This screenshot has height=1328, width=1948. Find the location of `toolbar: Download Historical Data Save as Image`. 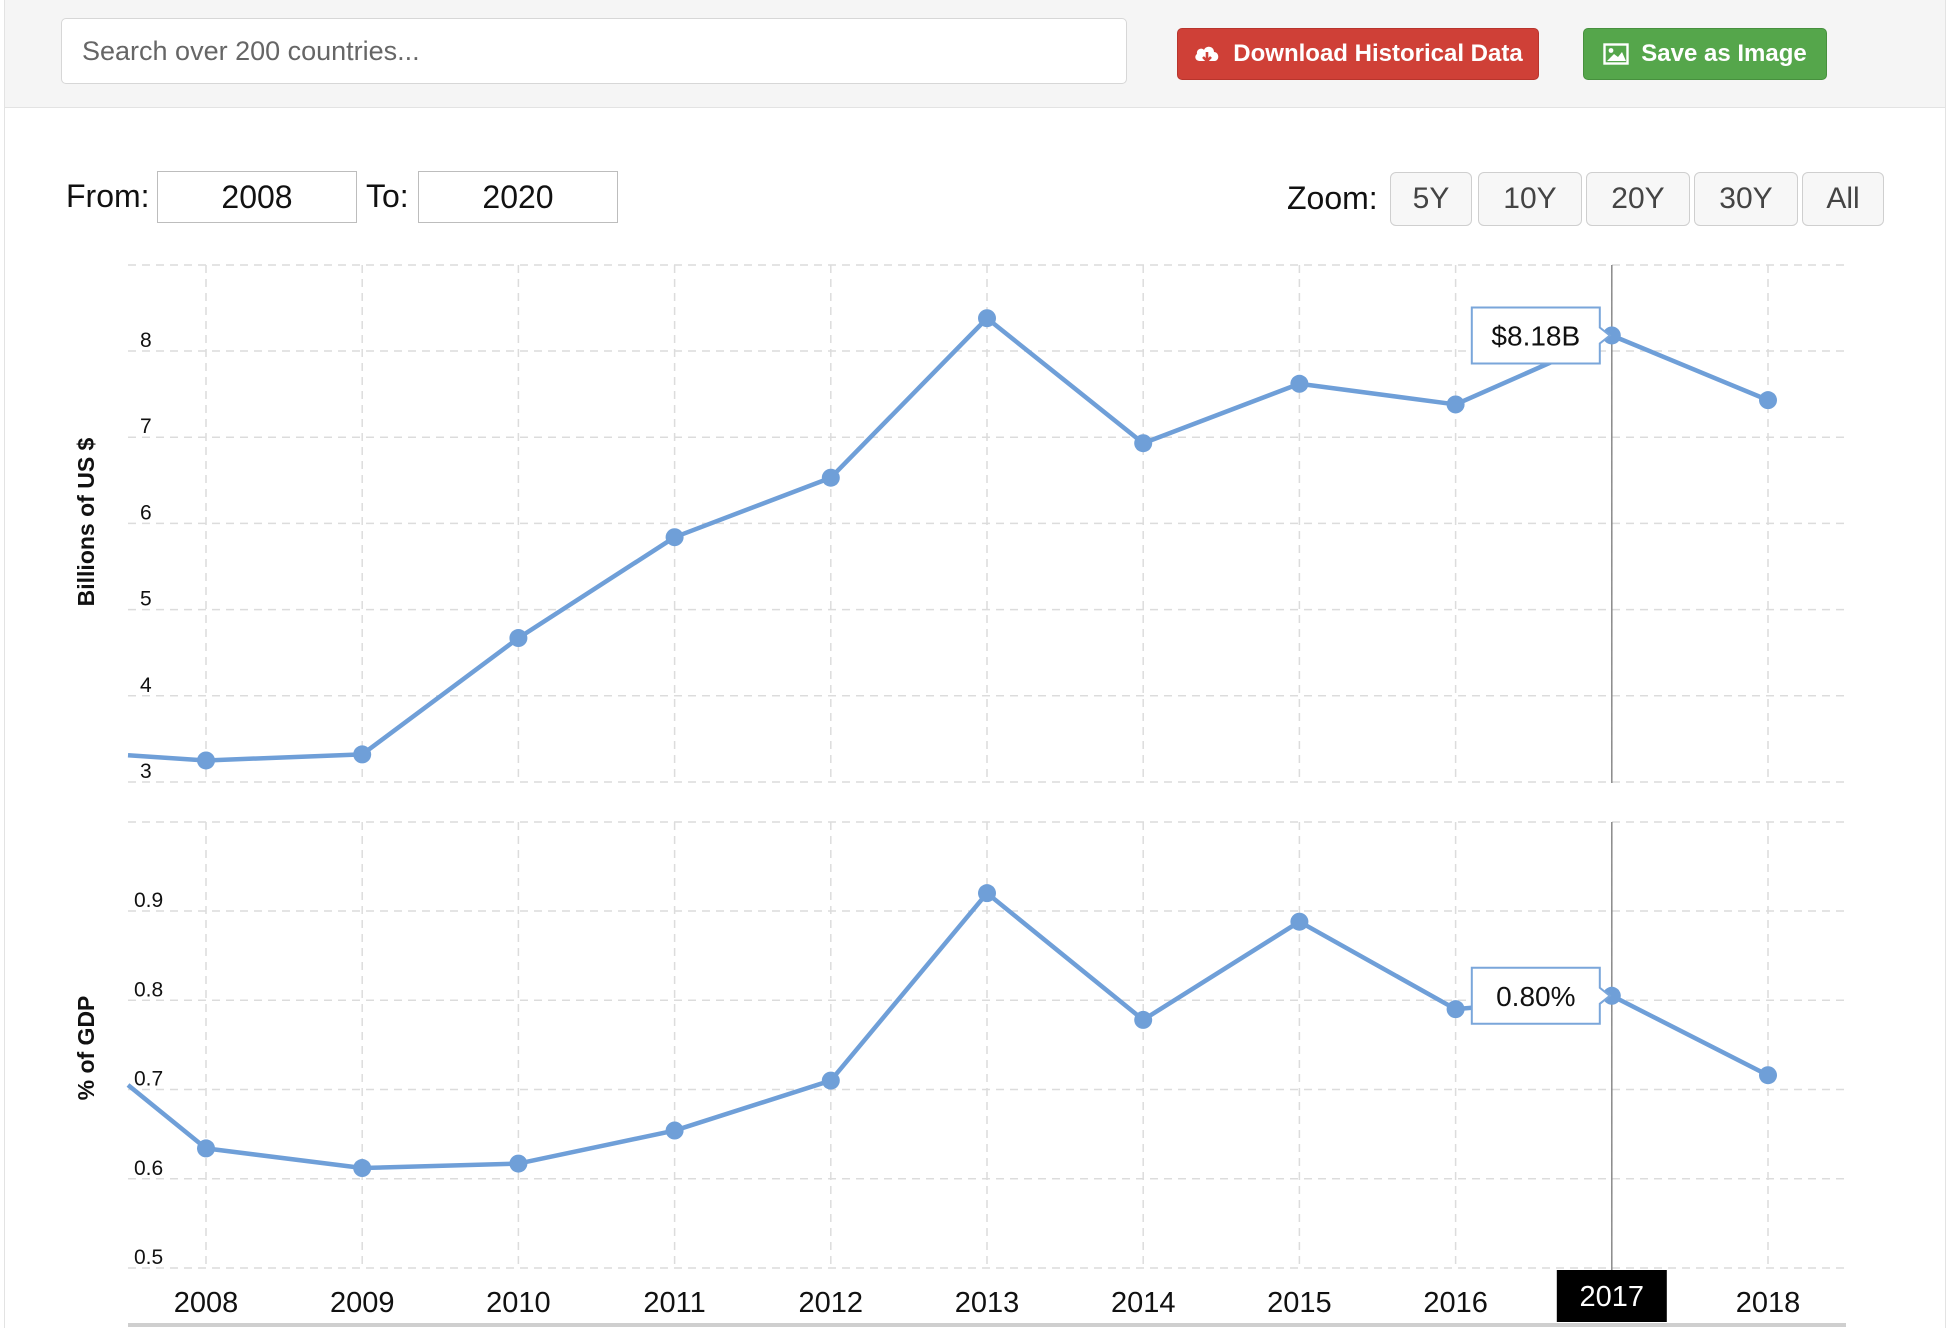

toolbar: Download Historical Data Save as Image is located at coordinates (975, 54).